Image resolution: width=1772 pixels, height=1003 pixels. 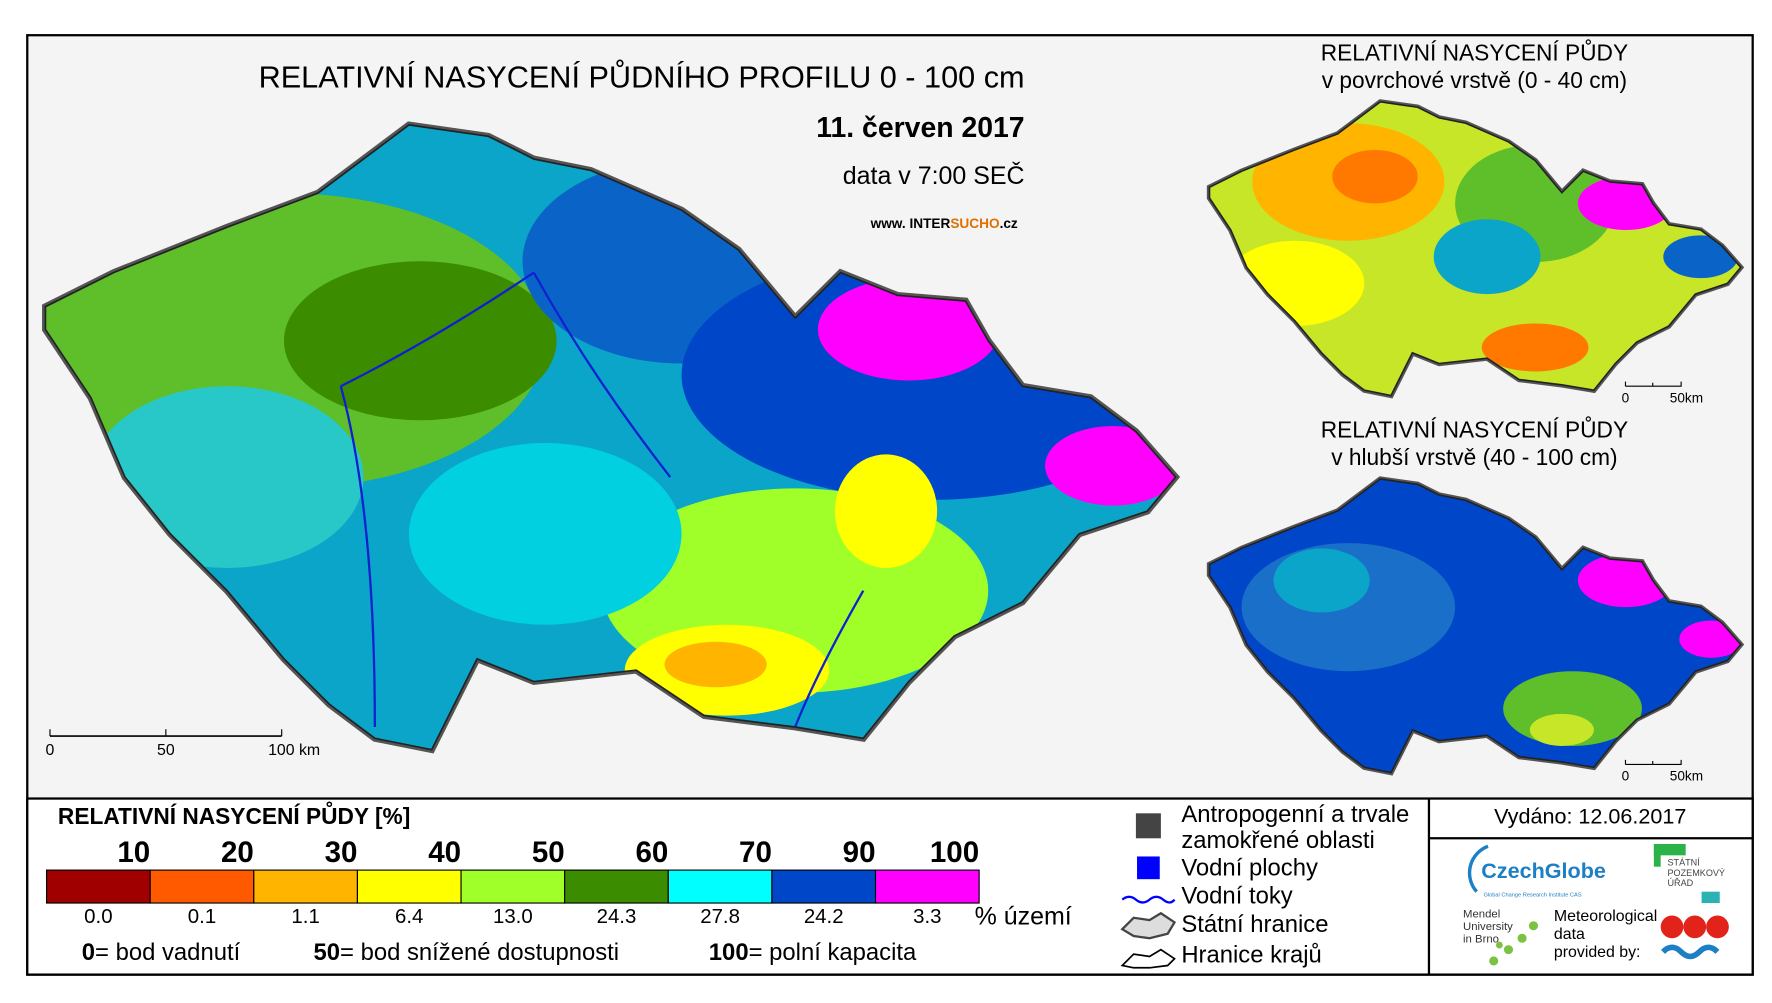 I want to click on legend-threshold: 40, so click(x=444, y=852).